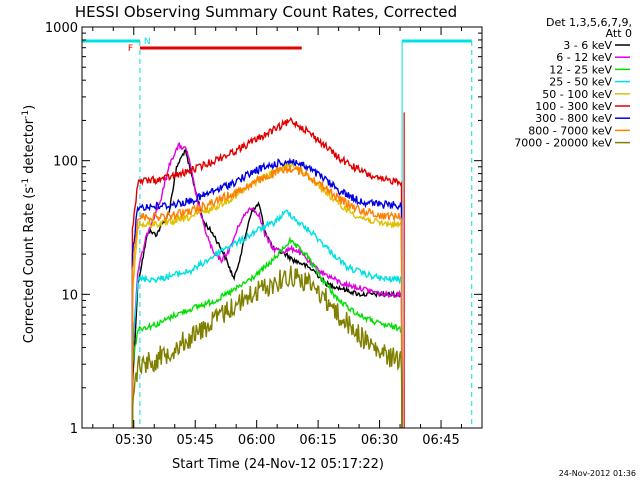  What do you see at coordinates (61, 28) in the screenshot?
I see `y-tick-label: 1000` at bounding box center [61, 28].